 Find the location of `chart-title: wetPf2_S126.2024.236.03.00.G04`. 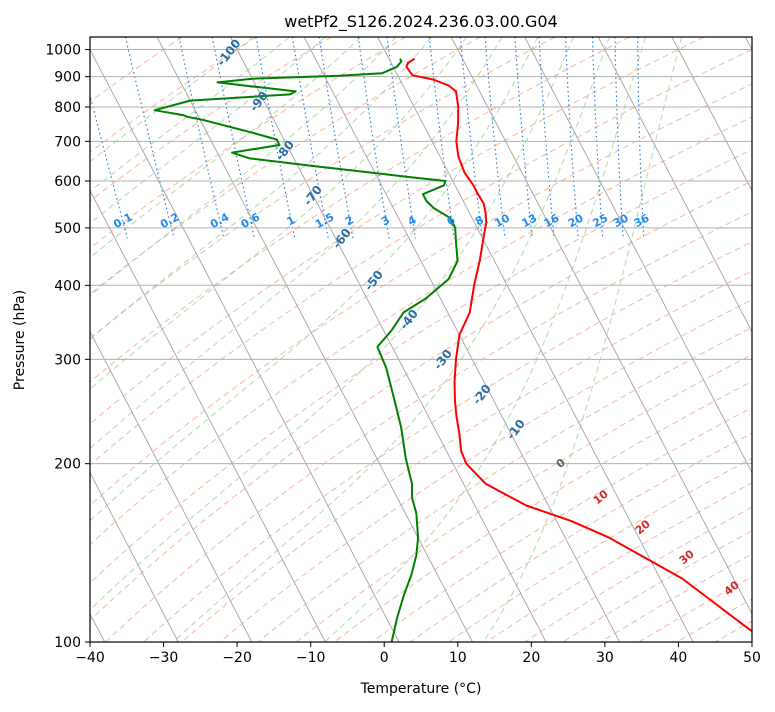

chart-title: wetPf2_S126.2024.236.03.00.G04 is located at coordinates (421, 22).